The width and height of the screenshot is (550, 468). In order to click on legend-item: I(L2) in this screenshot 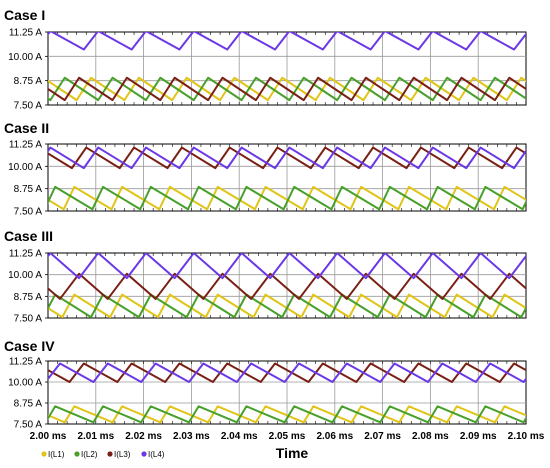, I will do `click(86, 454)`.